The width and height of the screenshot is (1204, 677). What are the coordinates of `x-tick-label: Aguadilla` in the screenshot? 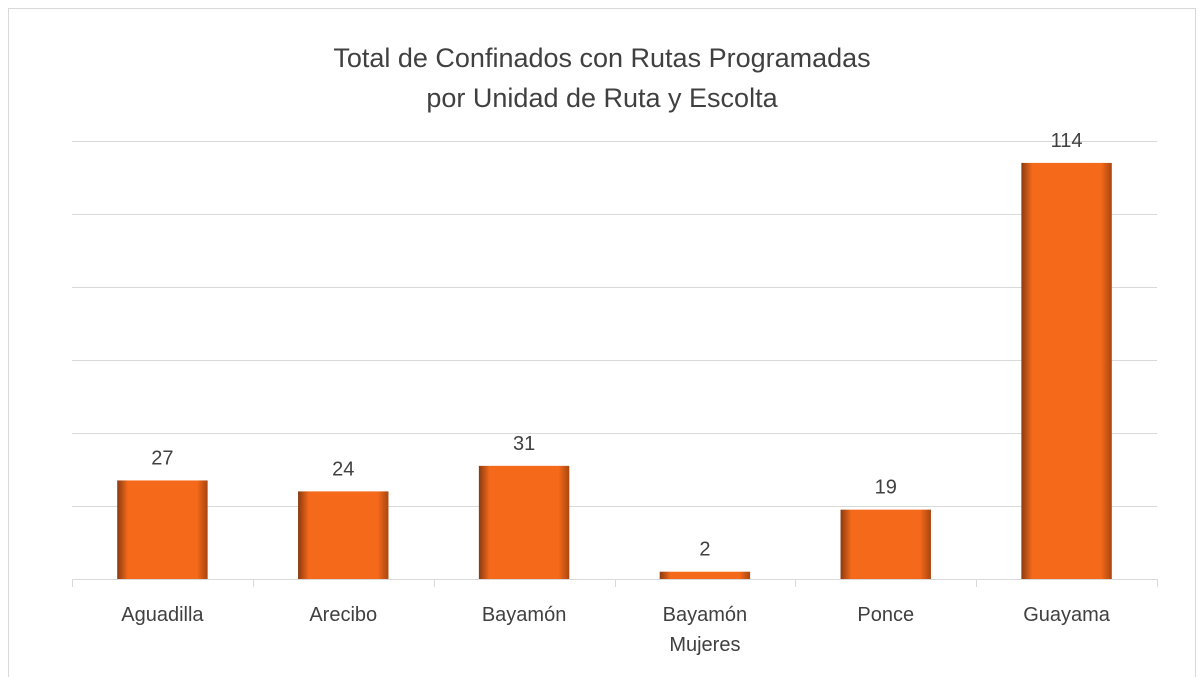 It's located at (162, 615).